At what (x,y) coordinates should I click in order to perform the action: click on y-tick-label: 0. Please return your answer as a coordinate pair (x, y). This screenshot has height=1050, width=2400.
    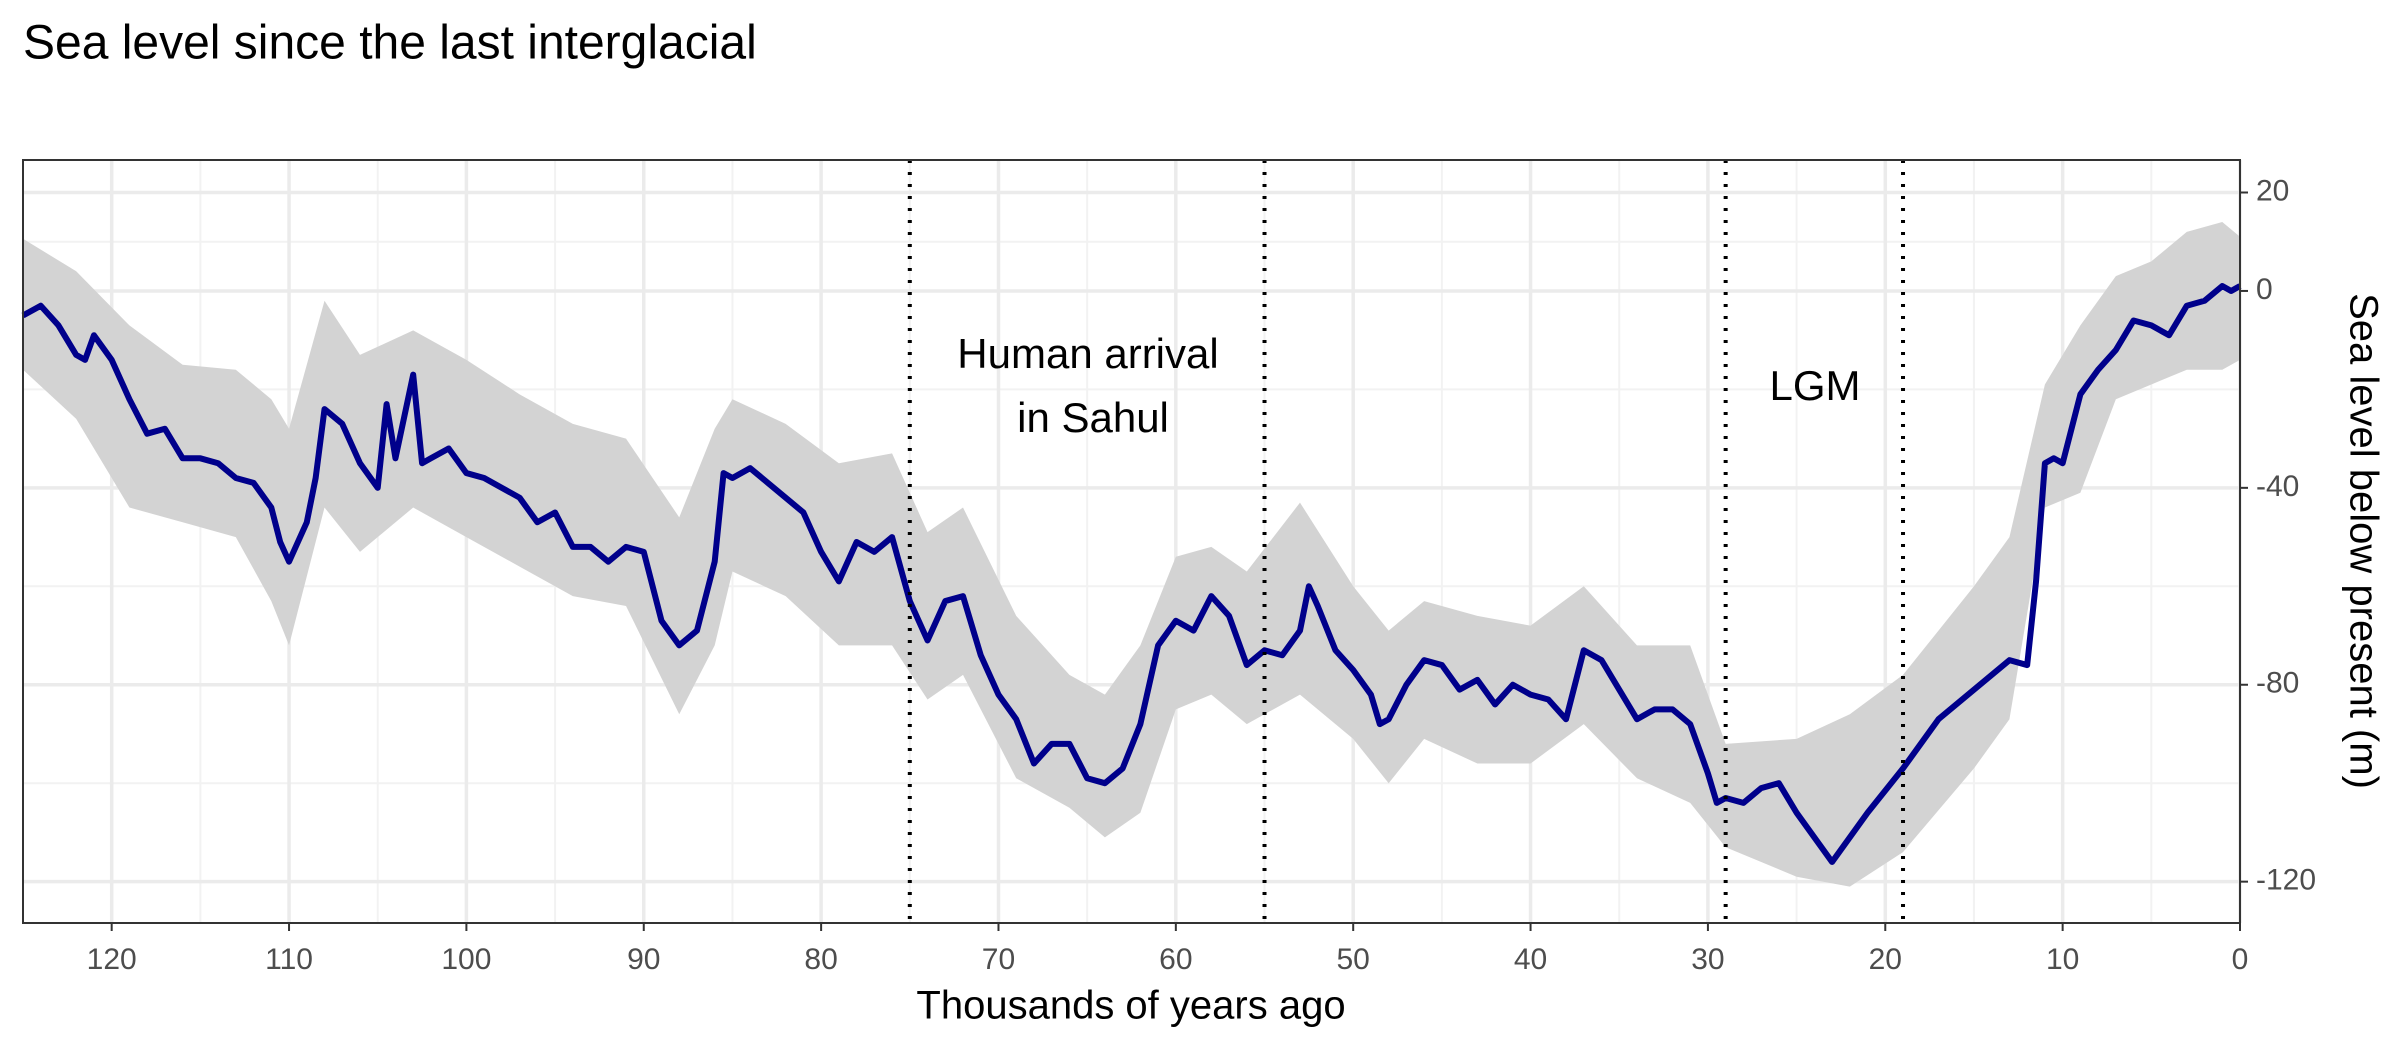
    Looking at the image, I should click on (2264, 289).